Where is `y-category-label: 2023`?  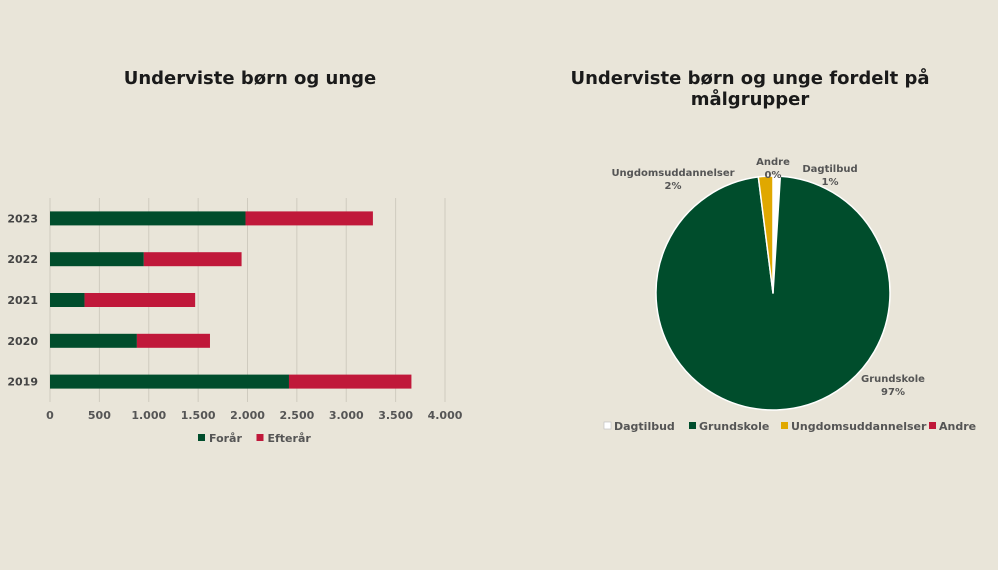 y-category-label: 2023 is located at coordinates (22, 218).